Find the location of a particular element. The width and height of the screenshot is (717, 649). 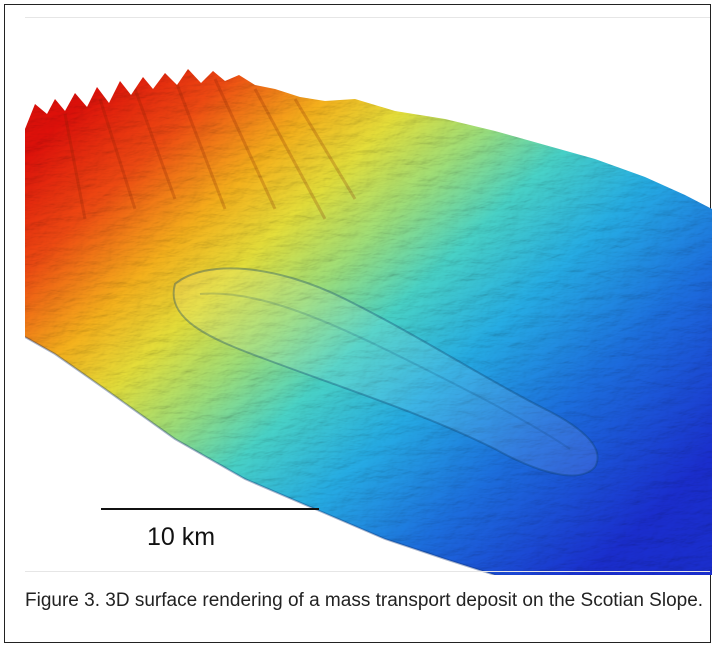

bottom-divider is located at coordinates (367, 571).